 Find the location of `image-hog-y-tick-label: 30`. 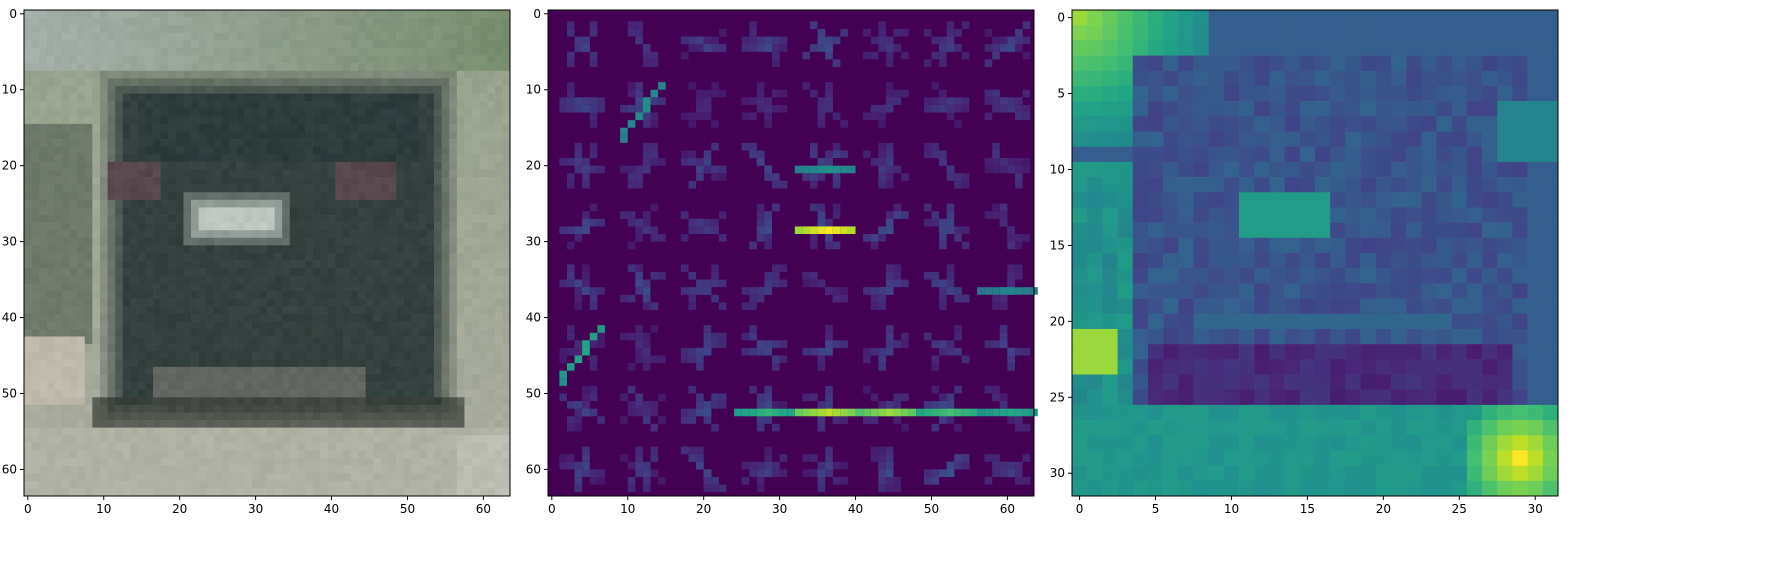

image-hog-y-tick-label: 30 is located at coordinates (533, 242).